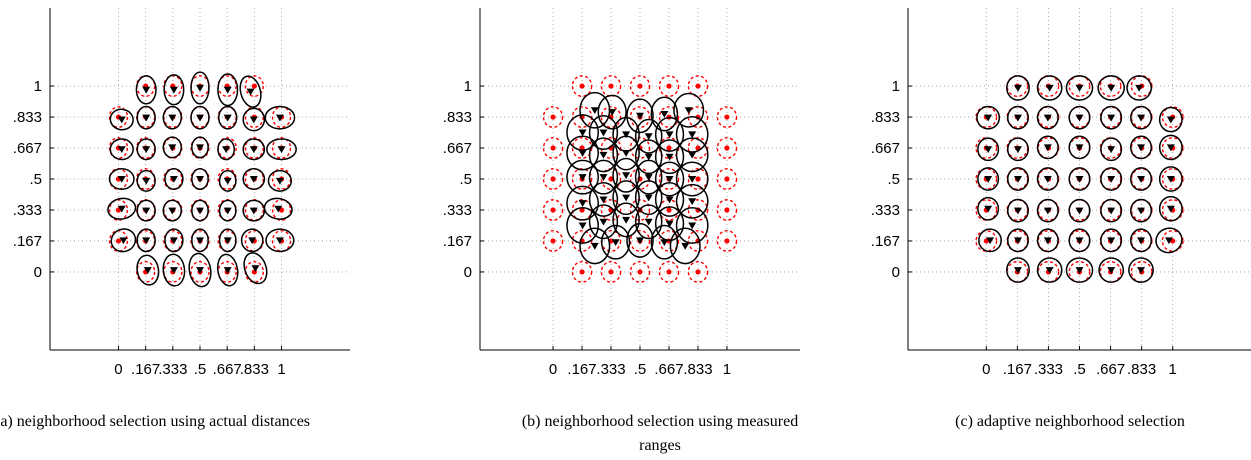 This screenshot has width=1251, height=460. What do you see at coordinates (896, 272) in the screenshot?
I see `y-tick-label: 0` at bounding box center [896, 272].